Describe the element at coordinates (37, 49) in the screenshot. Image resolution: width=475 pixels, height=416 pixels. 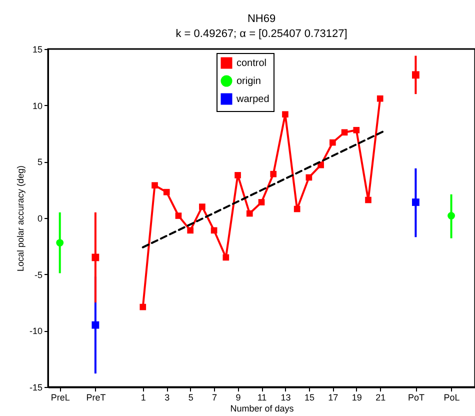
I see `y-tick-label: 15` at that location.